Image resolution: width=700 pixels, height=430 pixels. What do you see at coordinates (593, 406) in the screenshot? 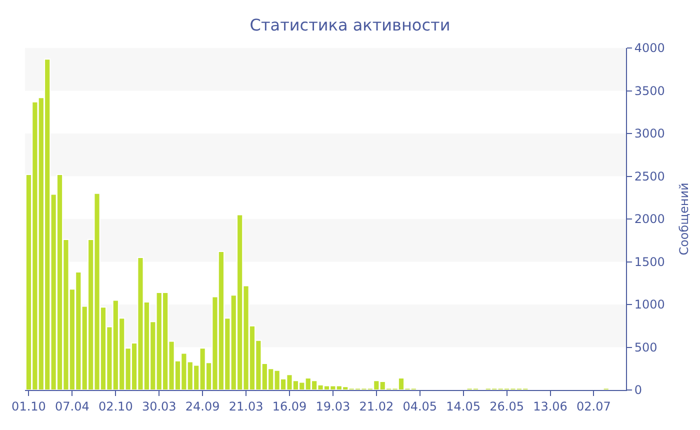
I see `x-tick-label: 02.07` at bounding box center [593, 406].